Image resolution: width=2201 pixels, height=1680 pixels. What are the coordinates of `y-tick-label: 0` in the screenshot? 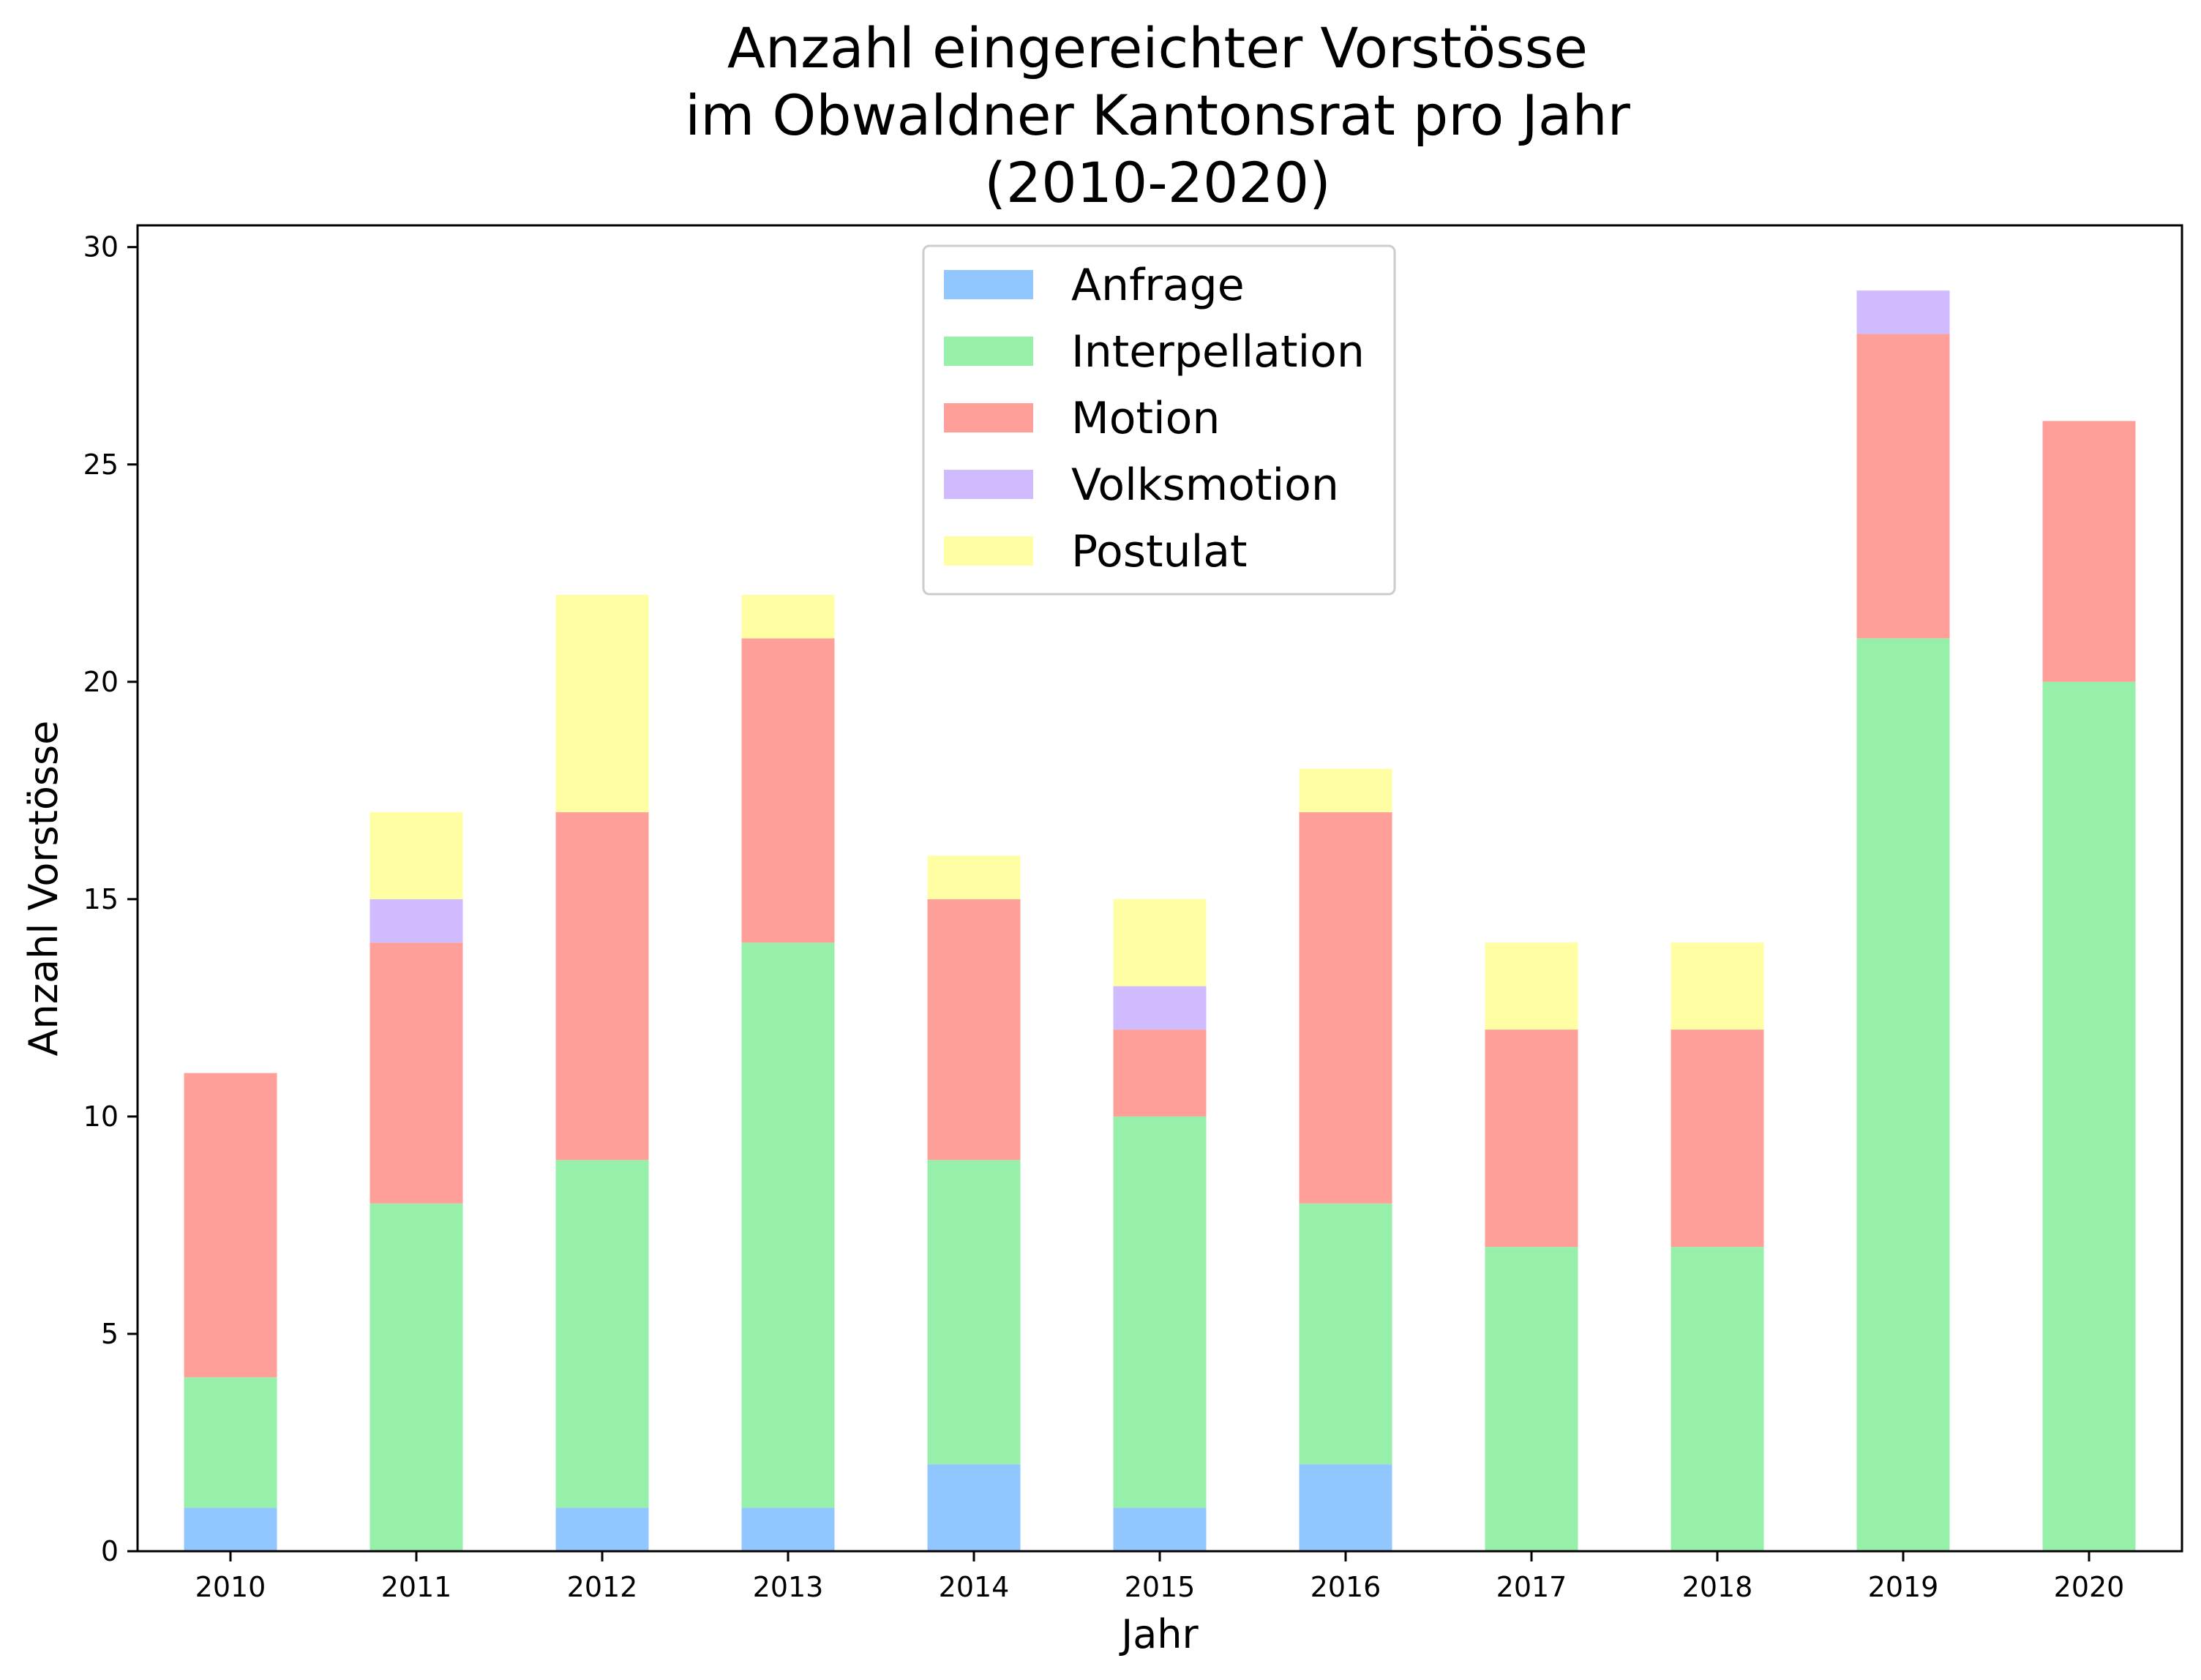 It's located at (110, 1551).